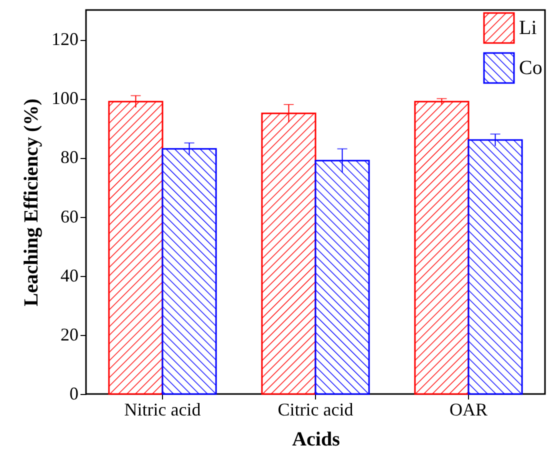 This screenshot has height=465, width=553. I want to click on y-axis-title: Leaching Efficiency (%), so click(31, 202).